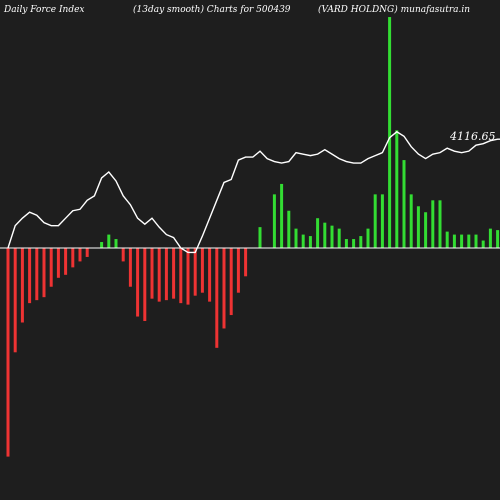  Describe the element at coordinates (44, 10) in the screenshot. I see `chart-header-left: Daily Force Index` at that location.